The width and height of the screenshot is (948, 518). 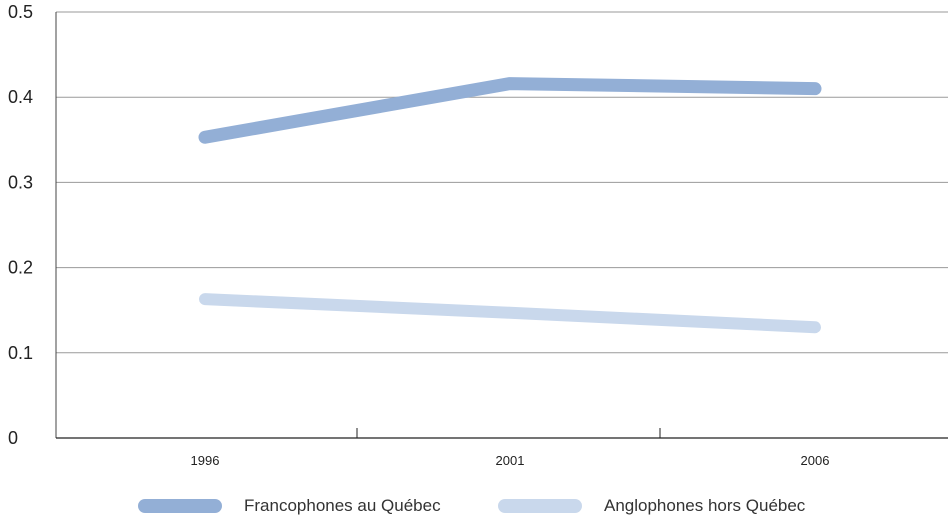 I want to click on legend-label-francophones: Francophones au Québec, so click(x=342, y=505).